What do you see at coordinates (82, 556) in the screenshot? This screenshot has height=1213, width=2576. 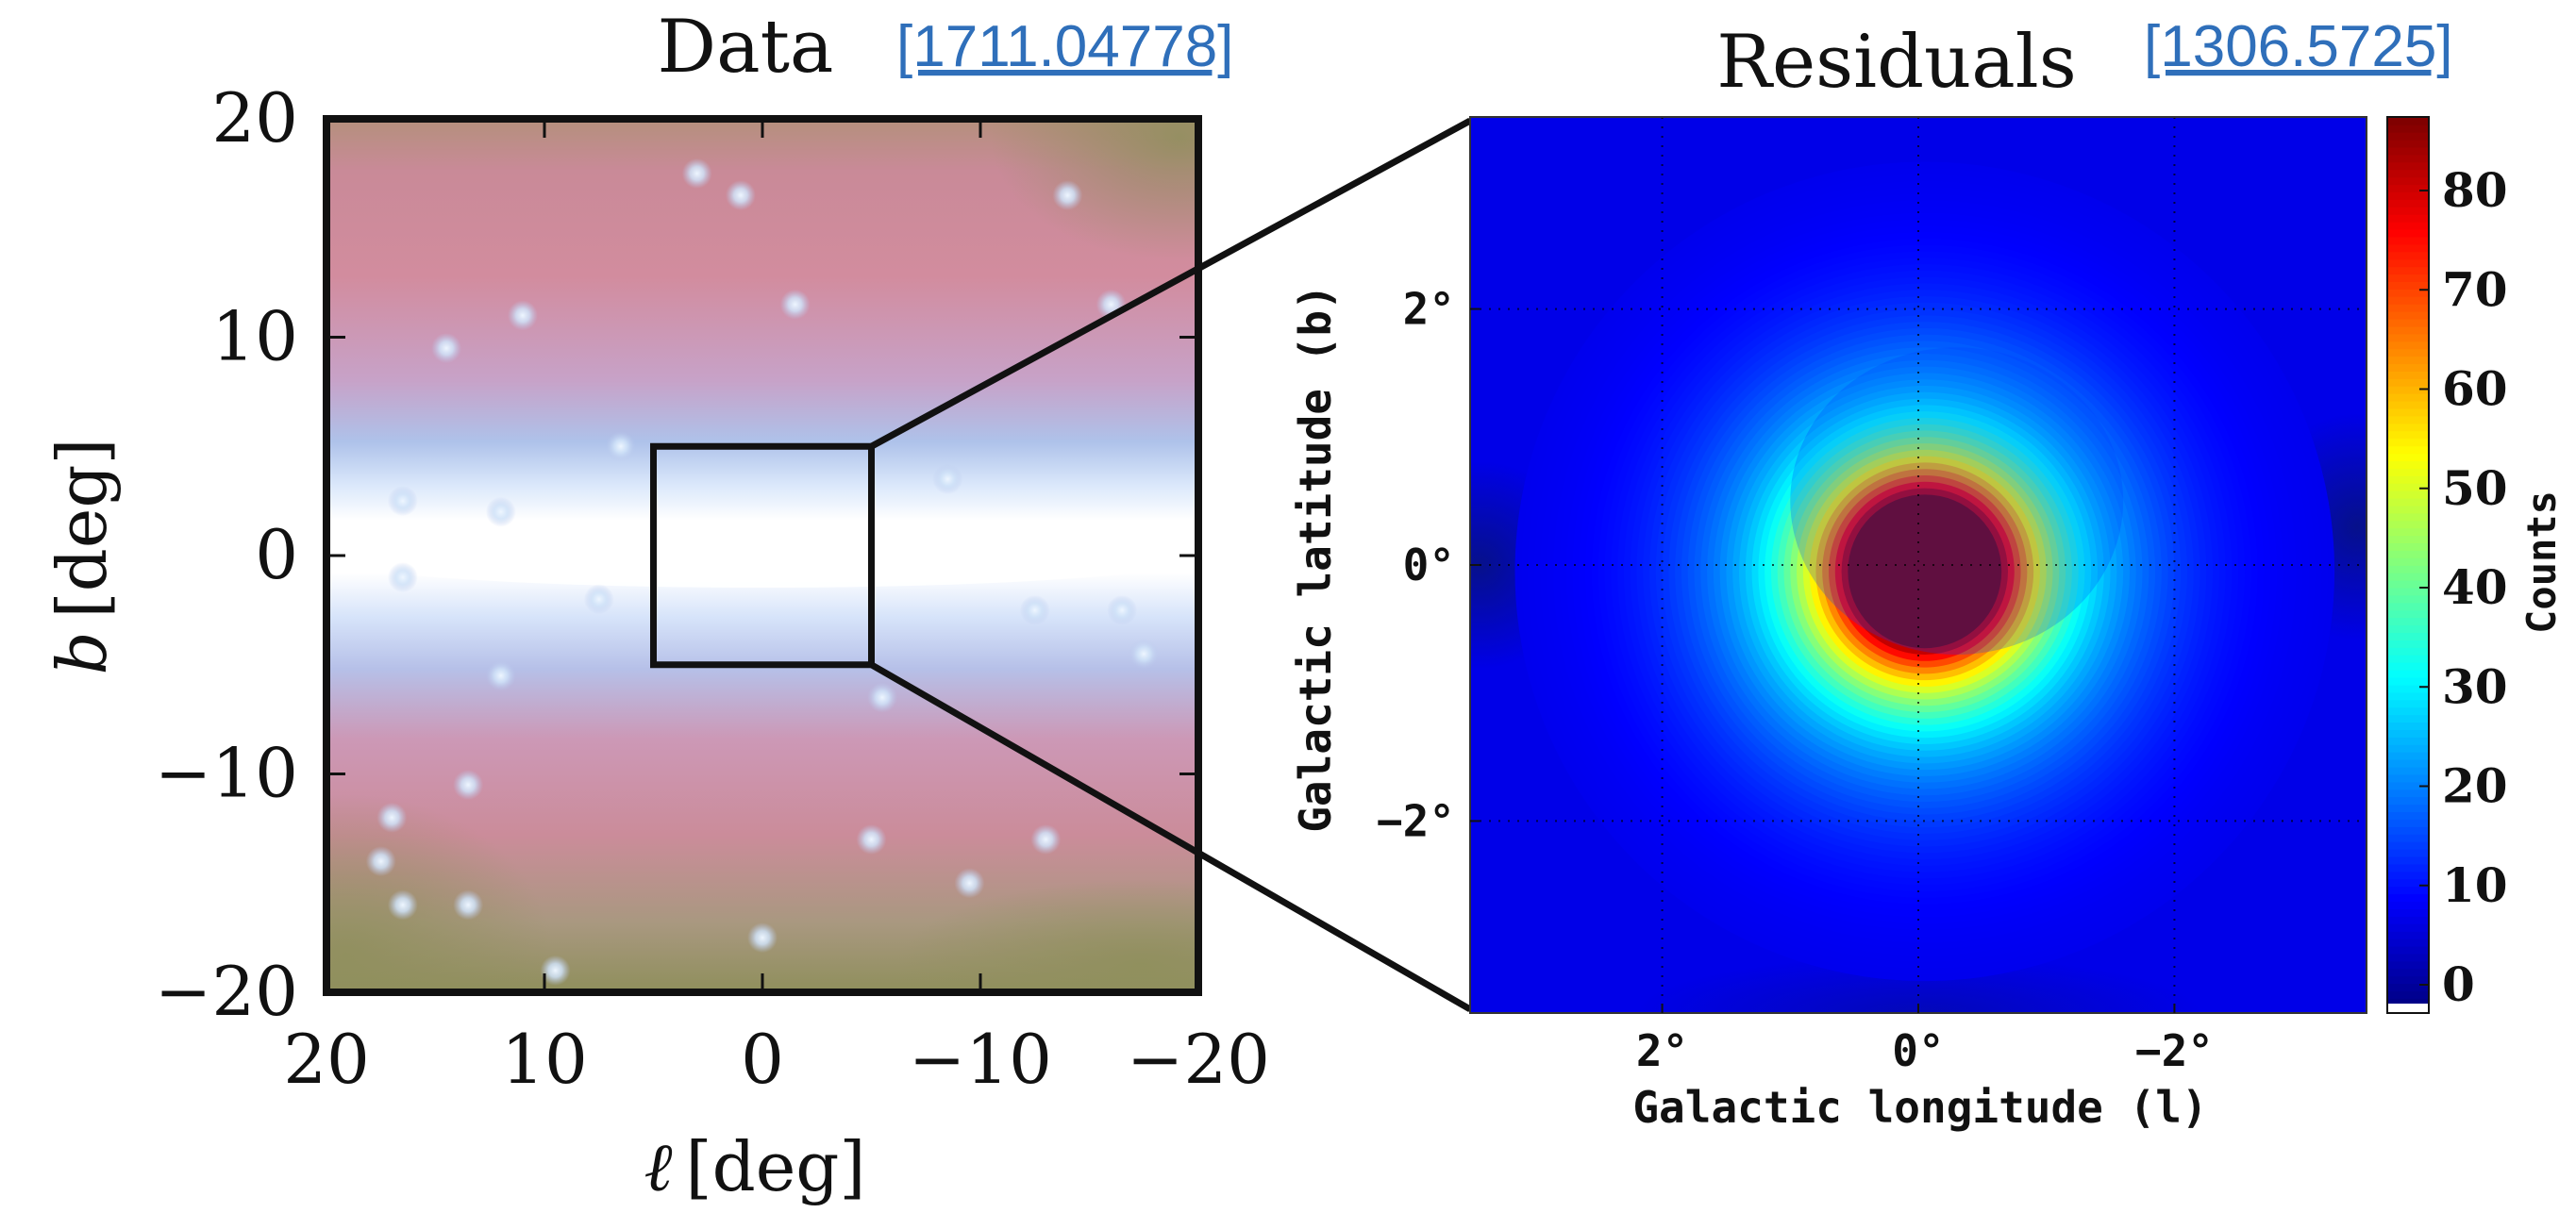 I see `left-panel-y-axis-label: b[deg]` at bounding box center [82, 556].